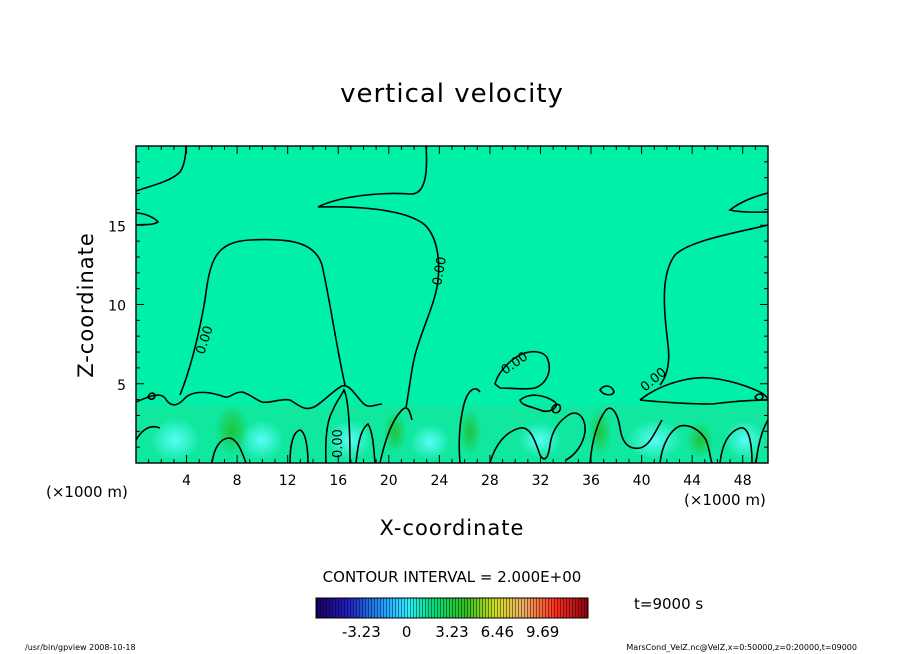 The width and height of the screenshot is (904, 654). What do you see at coordinates (668, 604) in the screenshot?
I see `time-label: t=9000 s` at bounding box center [668, 604].